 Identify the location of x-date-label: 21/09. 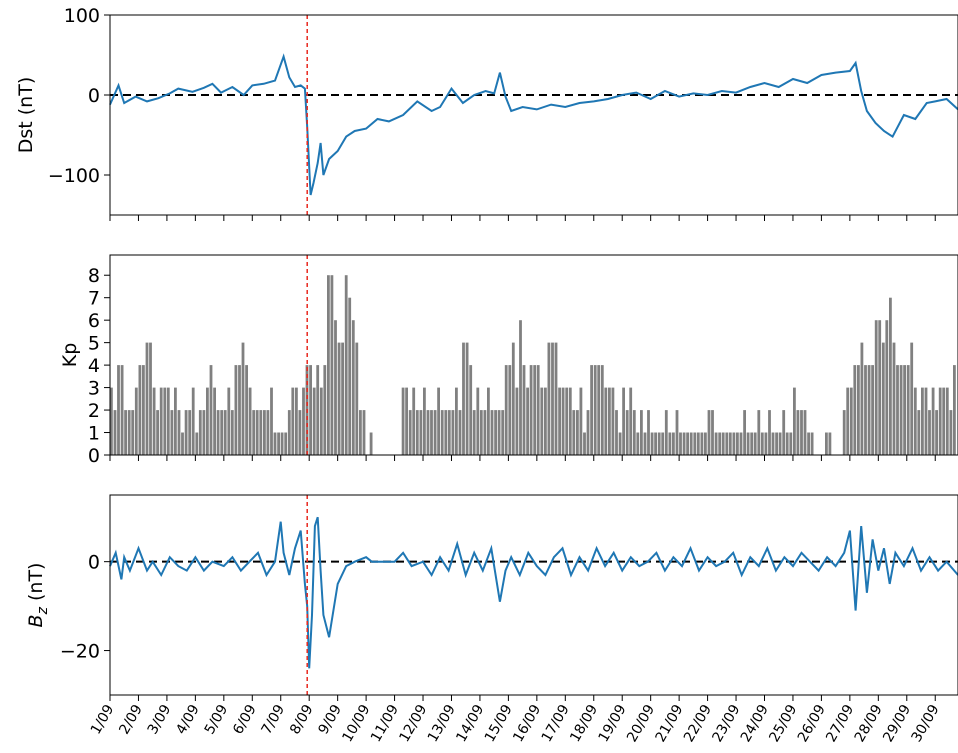
(670, 723).